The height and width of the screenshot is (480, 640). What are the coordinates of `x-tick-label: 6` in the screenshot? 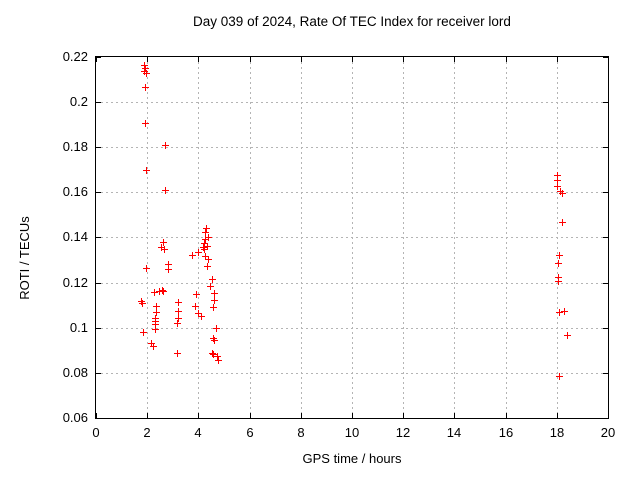 It's located at (250, 432).